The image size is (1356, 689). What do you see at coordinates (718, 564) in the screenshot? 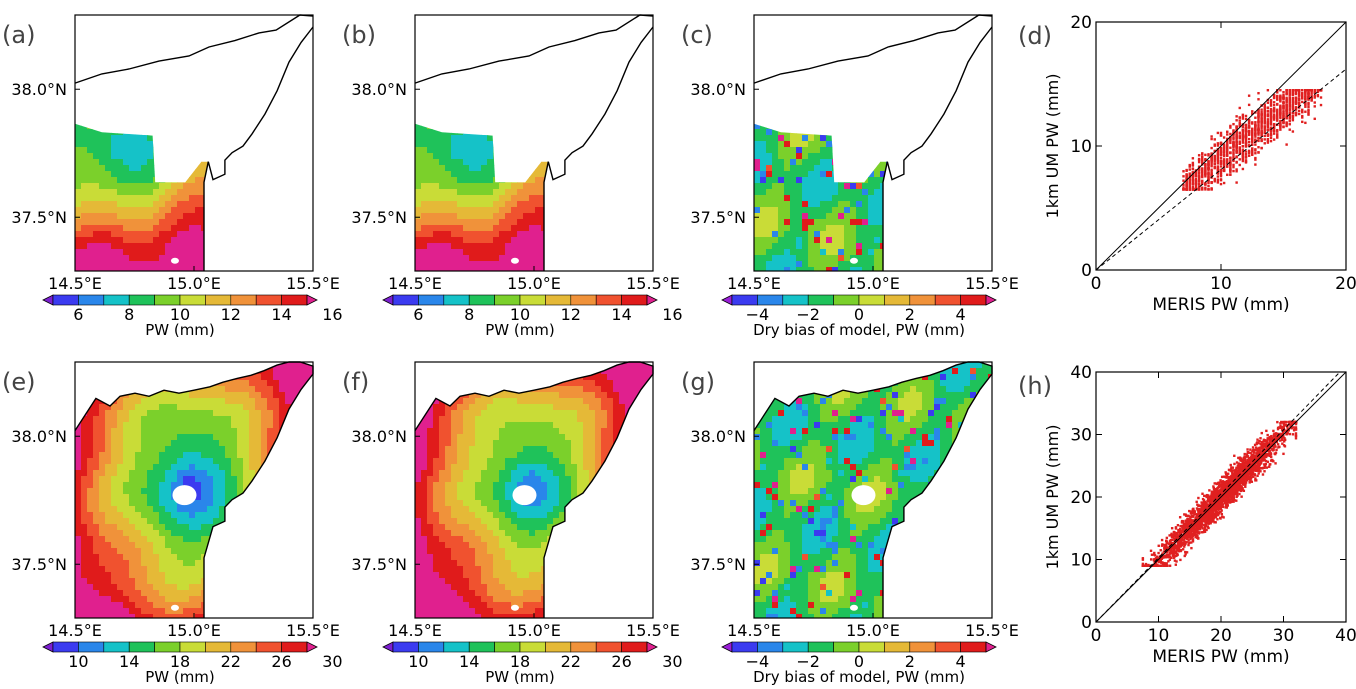
I see `lat-tick-label: 37.5°N` at bounding box center [718, 564].